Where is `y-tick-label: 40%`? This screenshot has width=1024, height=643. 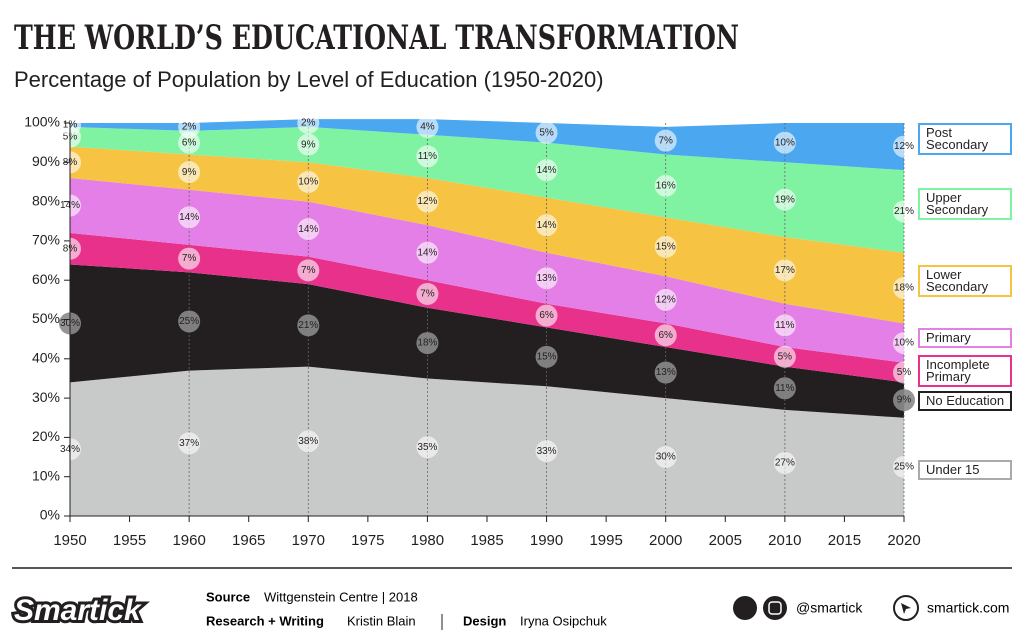 y-tick-label: 40% is located at coordinates (46, 358).